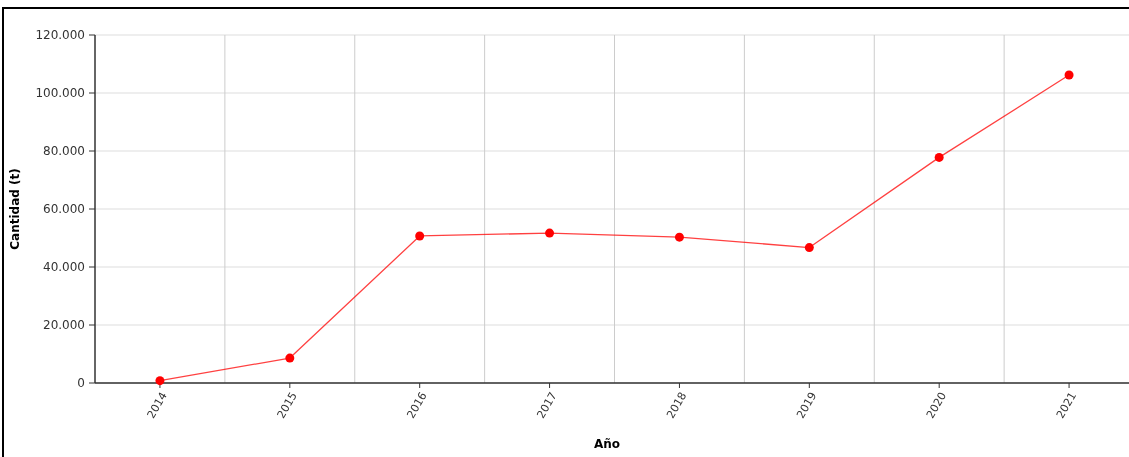 This screenshot has height=457, width=1129. Describe the element at coordinates (60, 93) in the screenshot. I see `y-tick-label: 100.000` at that location.